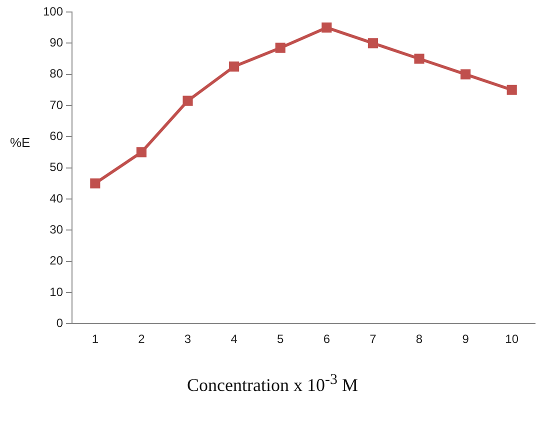  Describe the element at coordinates (57, 105) in the screenshot. I see `y-tick-label: 70` at that location.